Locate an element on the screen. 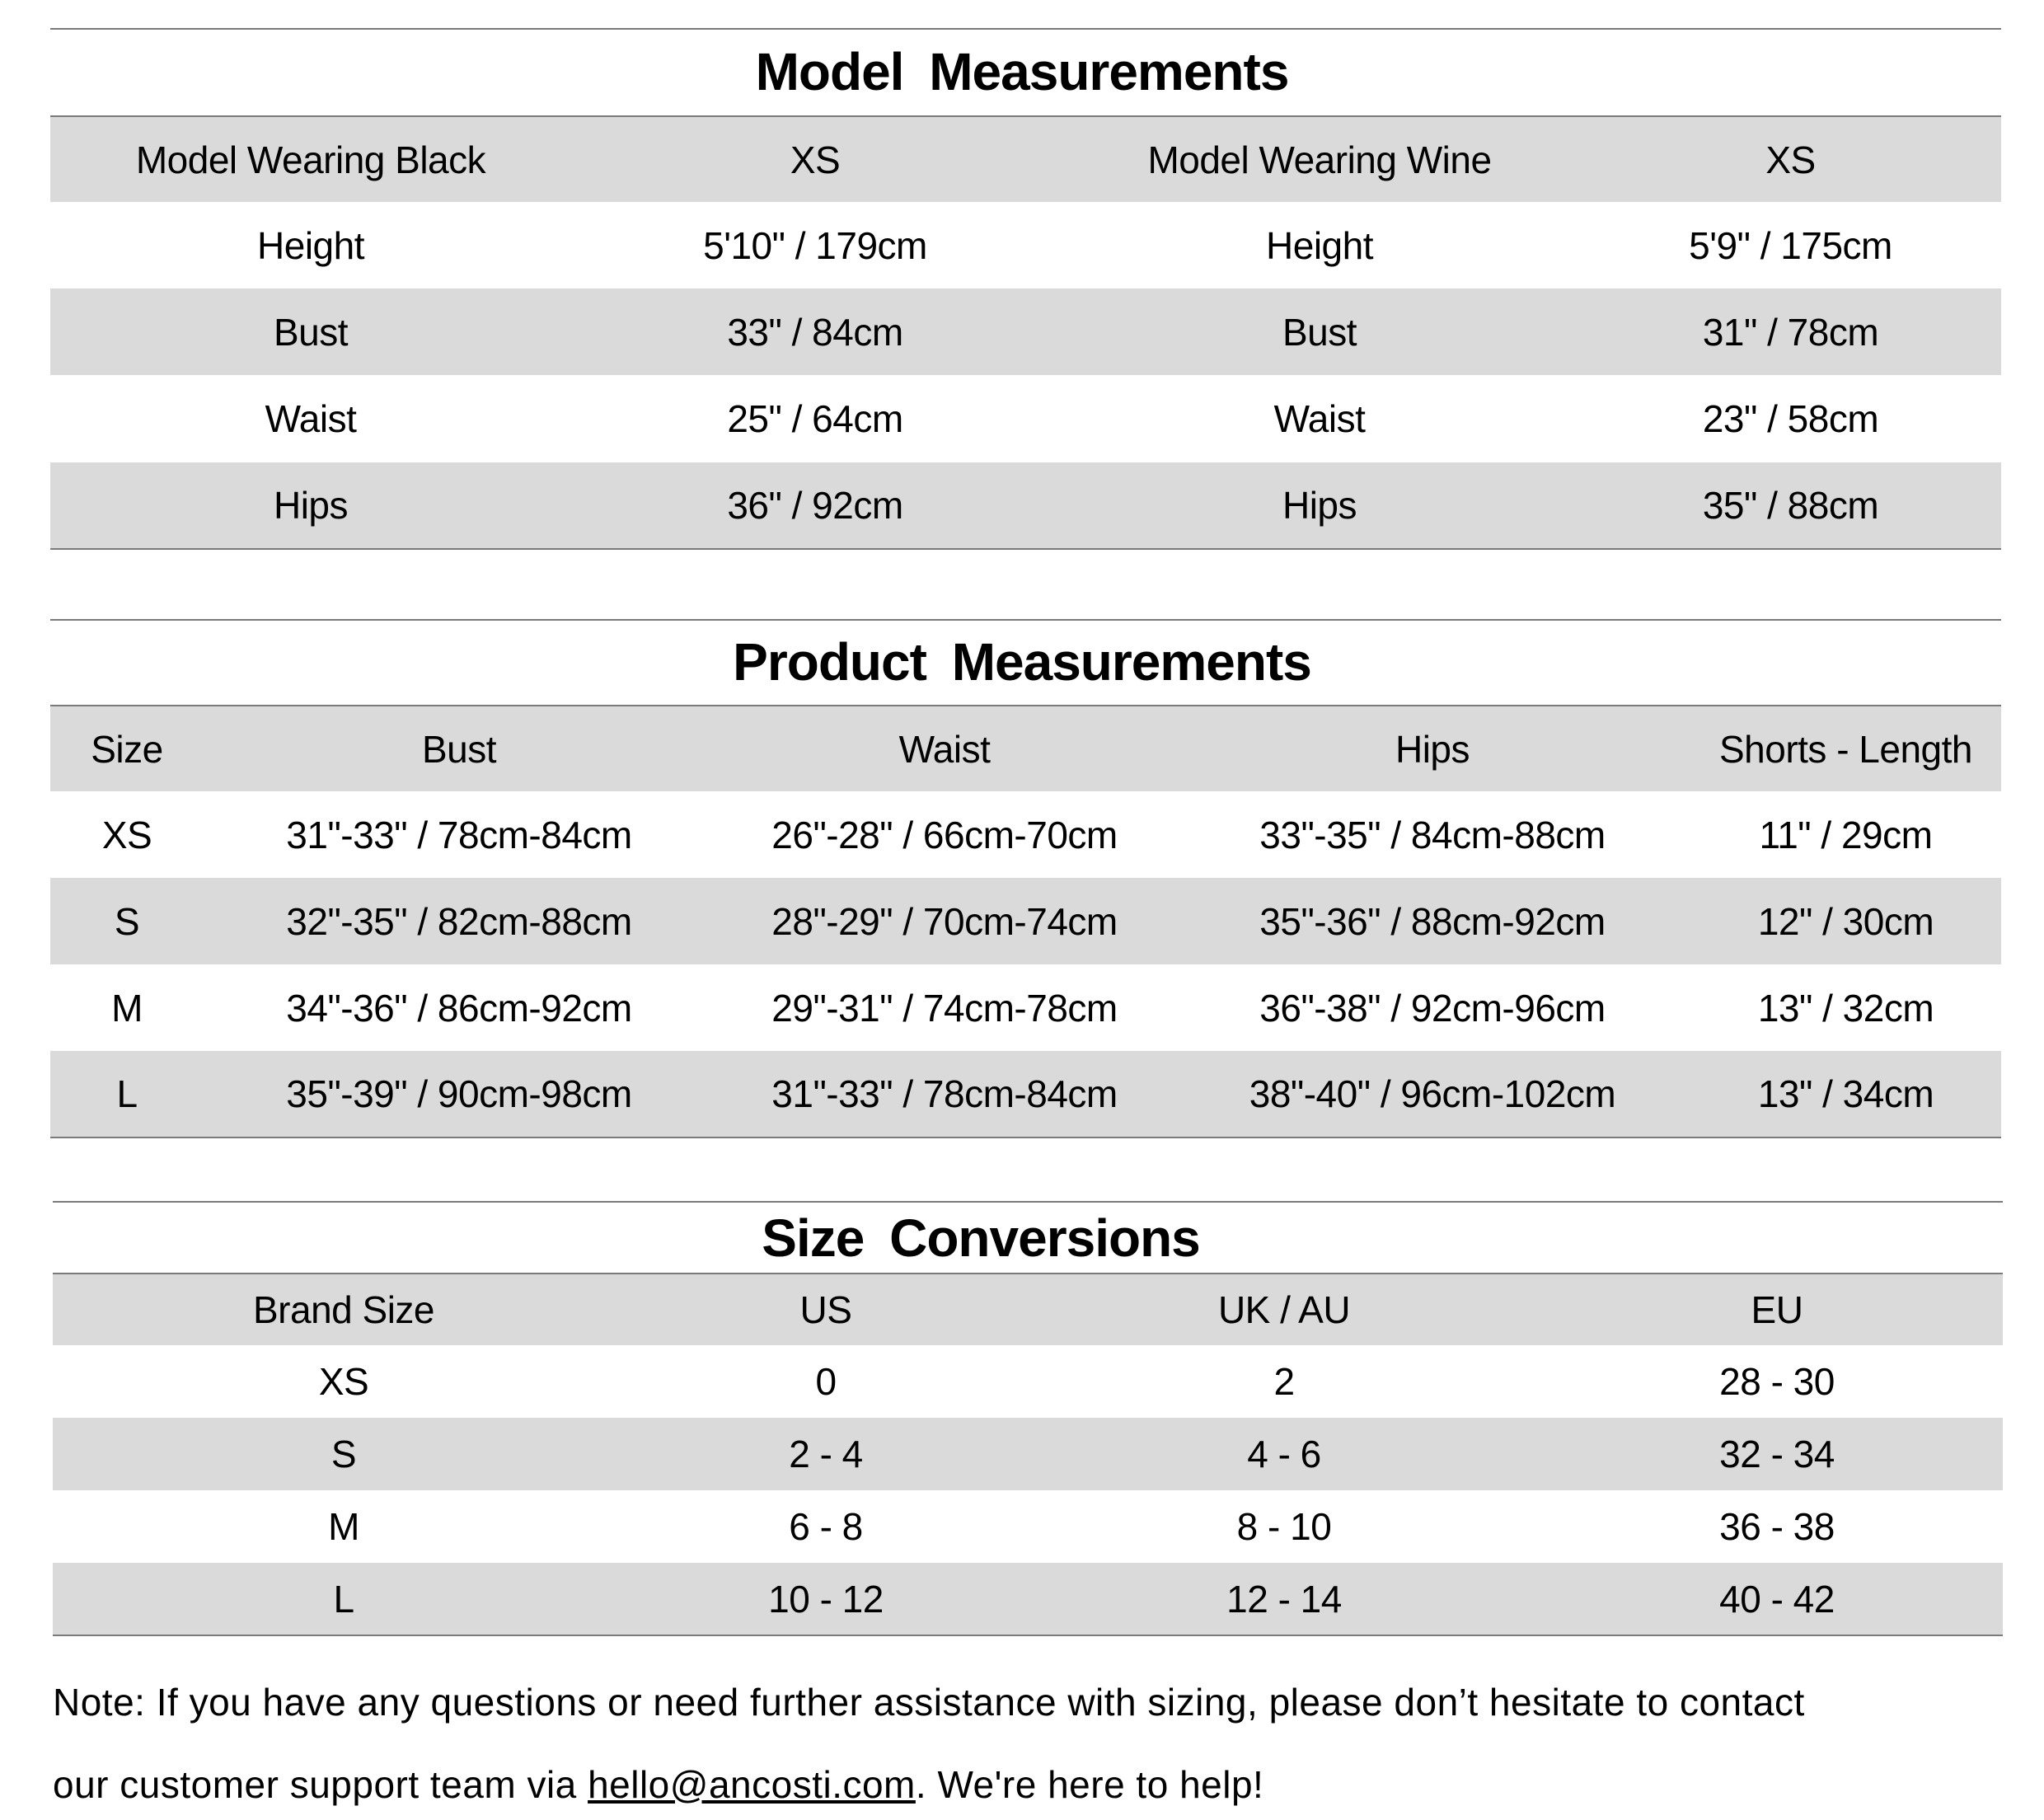  value-cell: 23" / 58cm is located at coordinates (1790, 418).